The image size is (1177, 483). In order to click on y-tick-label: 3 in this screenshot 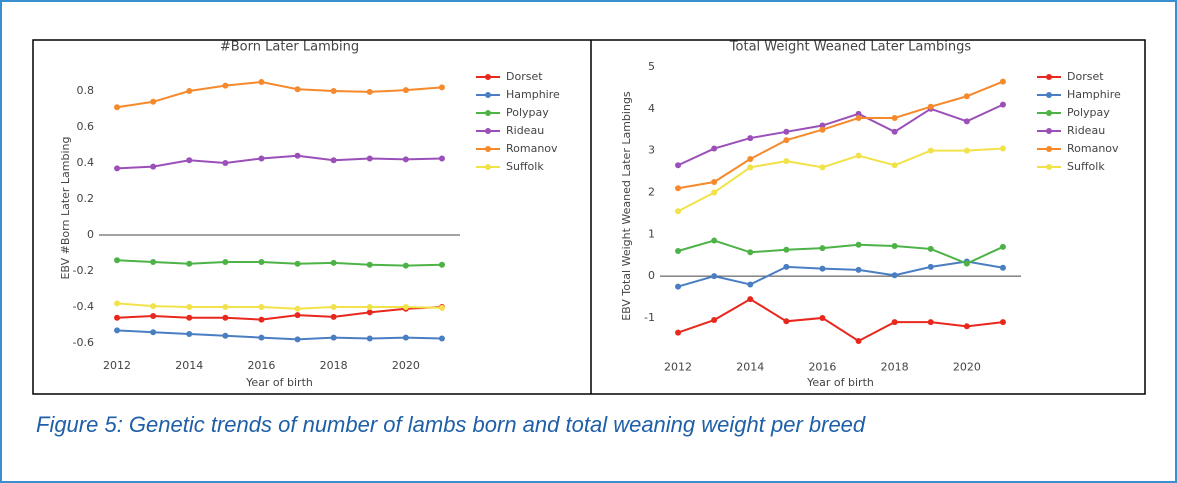, I will do `click(651, 150)`.